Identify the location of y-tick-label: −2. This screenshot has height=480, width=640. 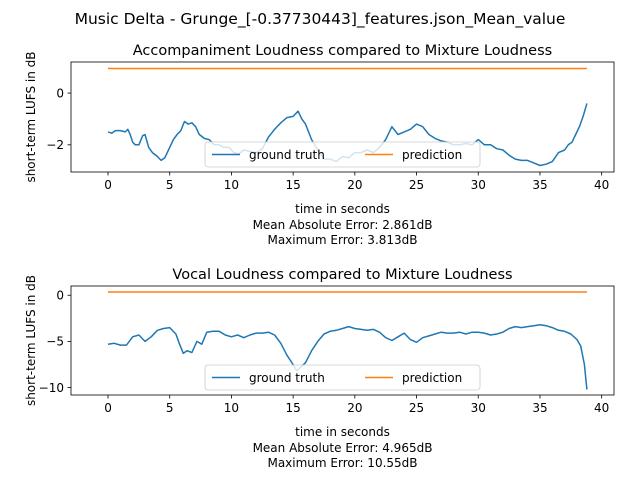
(55, 145).